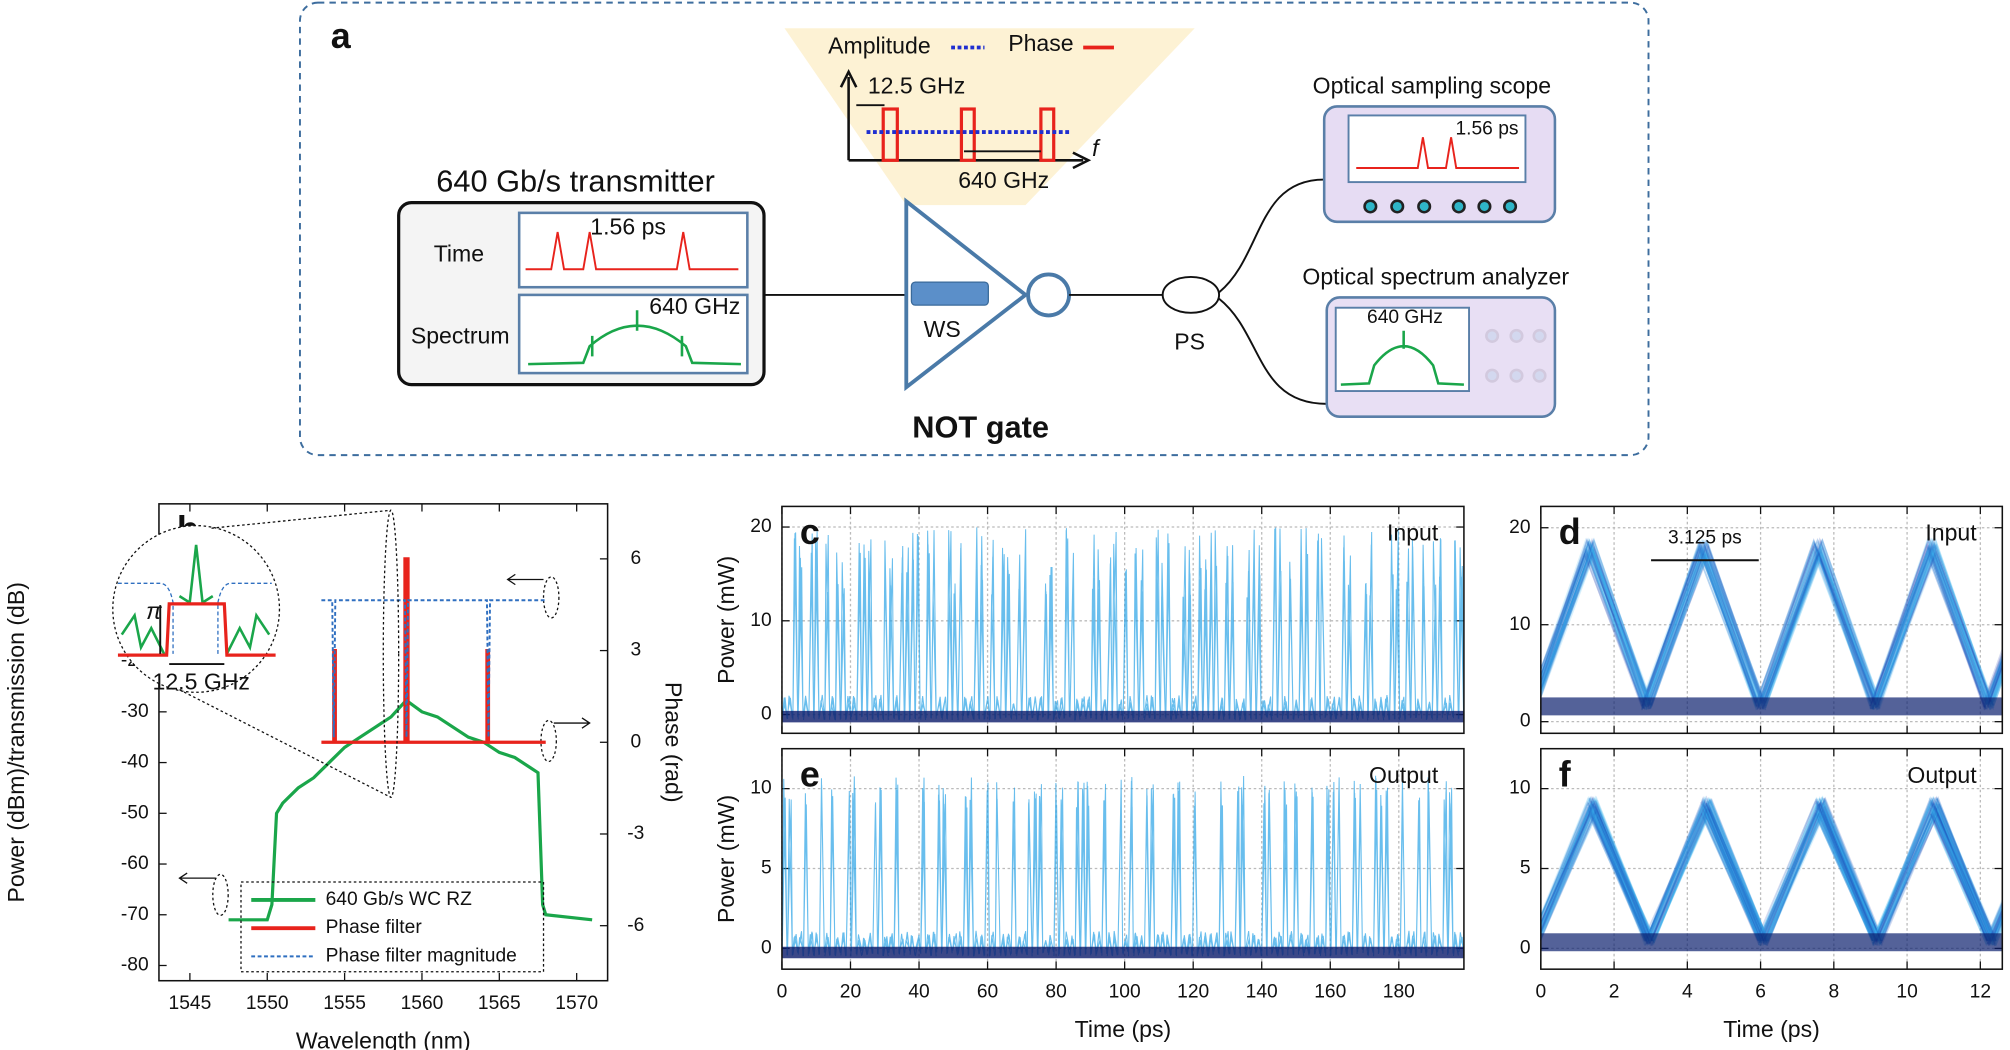  What do you see at coordinates (782, 991) in the screenshot?
I see `x-tick-label: 0` at bounding box center [782, 991].